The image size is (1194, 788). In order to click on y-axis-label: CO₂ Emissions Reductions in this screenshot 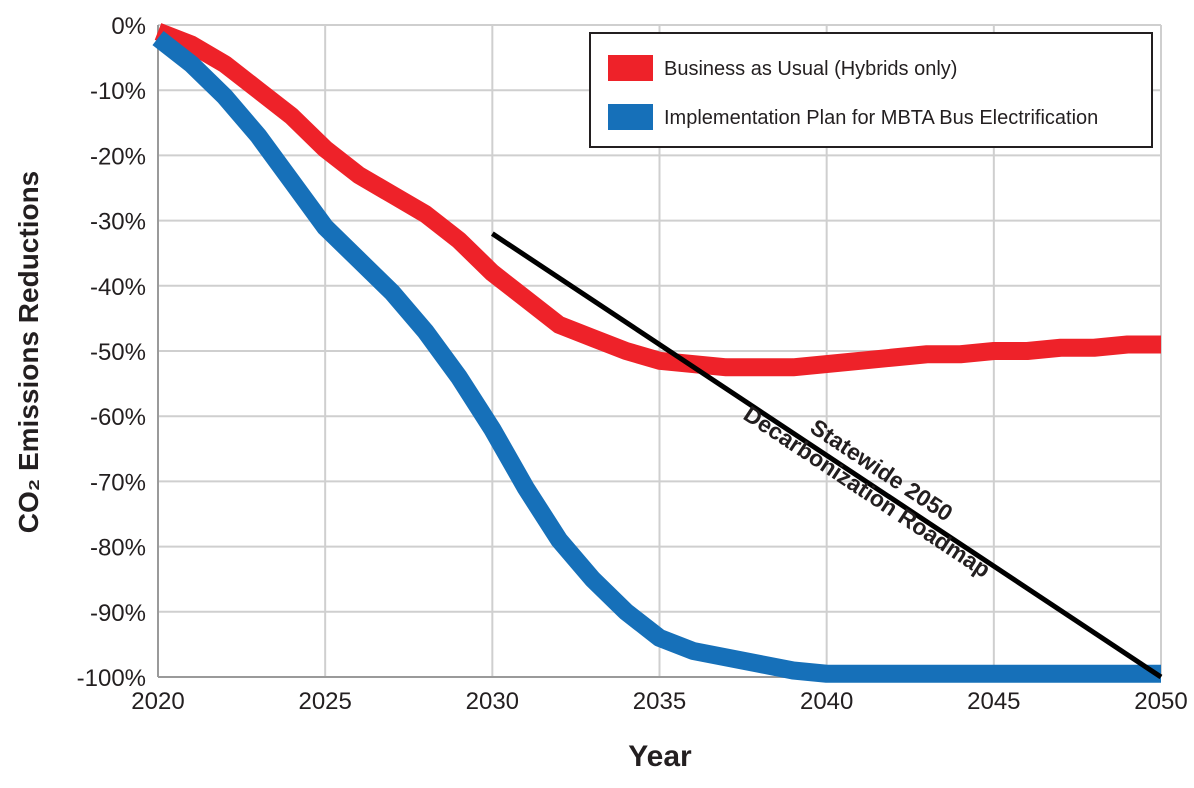, I will do `click(28, 352)`.